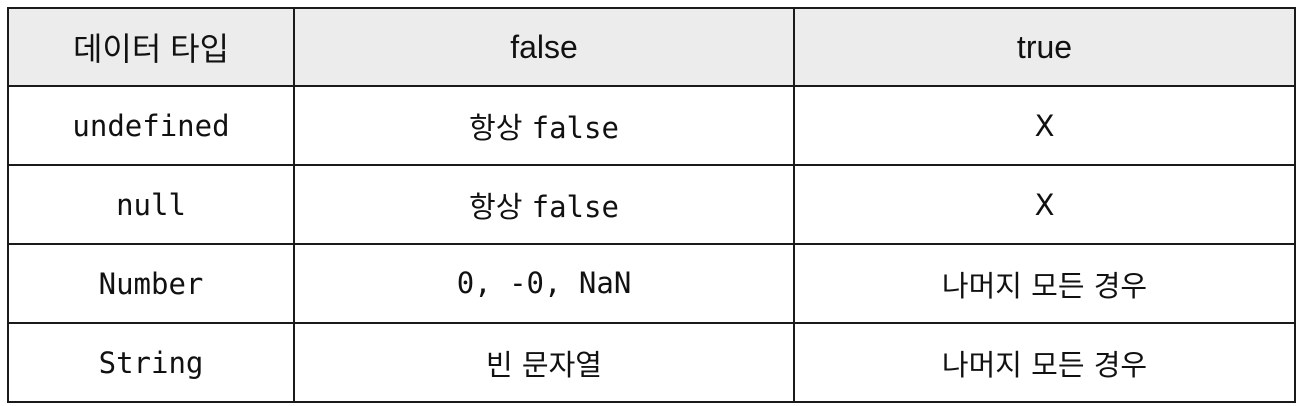  What do you see at coordinates (544, 47) in the screenshot?
I see `header-false: false` at bounding box center [544, 47].